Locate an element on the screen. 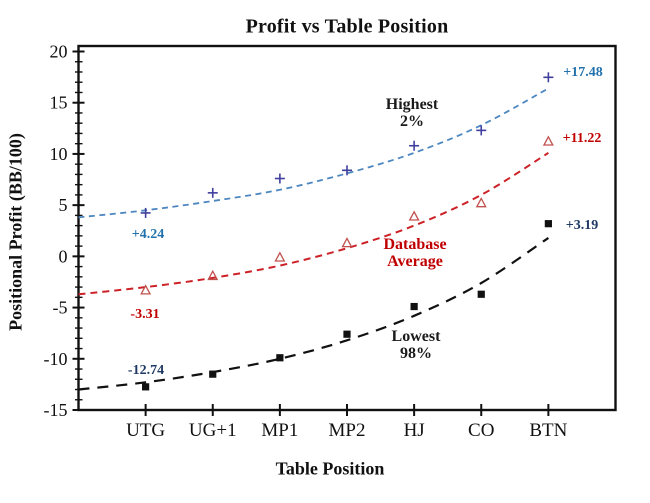 This screenshot has width=650, height=503. y-tick-label: 0 is located at coordinates (63, 256).